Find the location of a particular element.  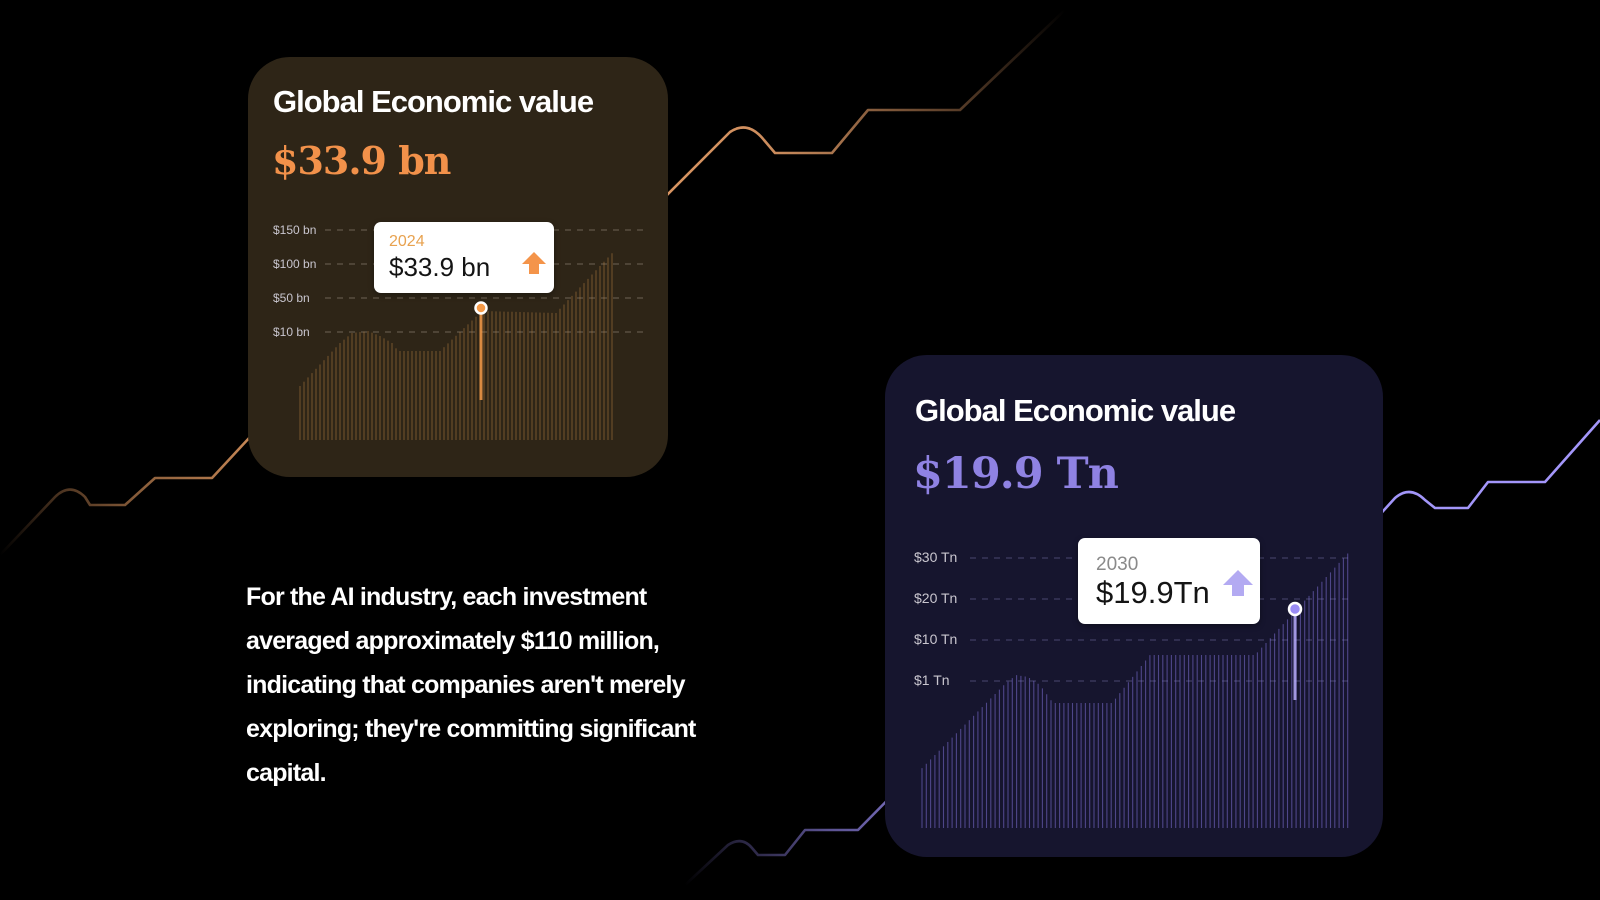

purple-value-tooltip: 2030 $19.9Tn is located at coordinates (1169, 581).